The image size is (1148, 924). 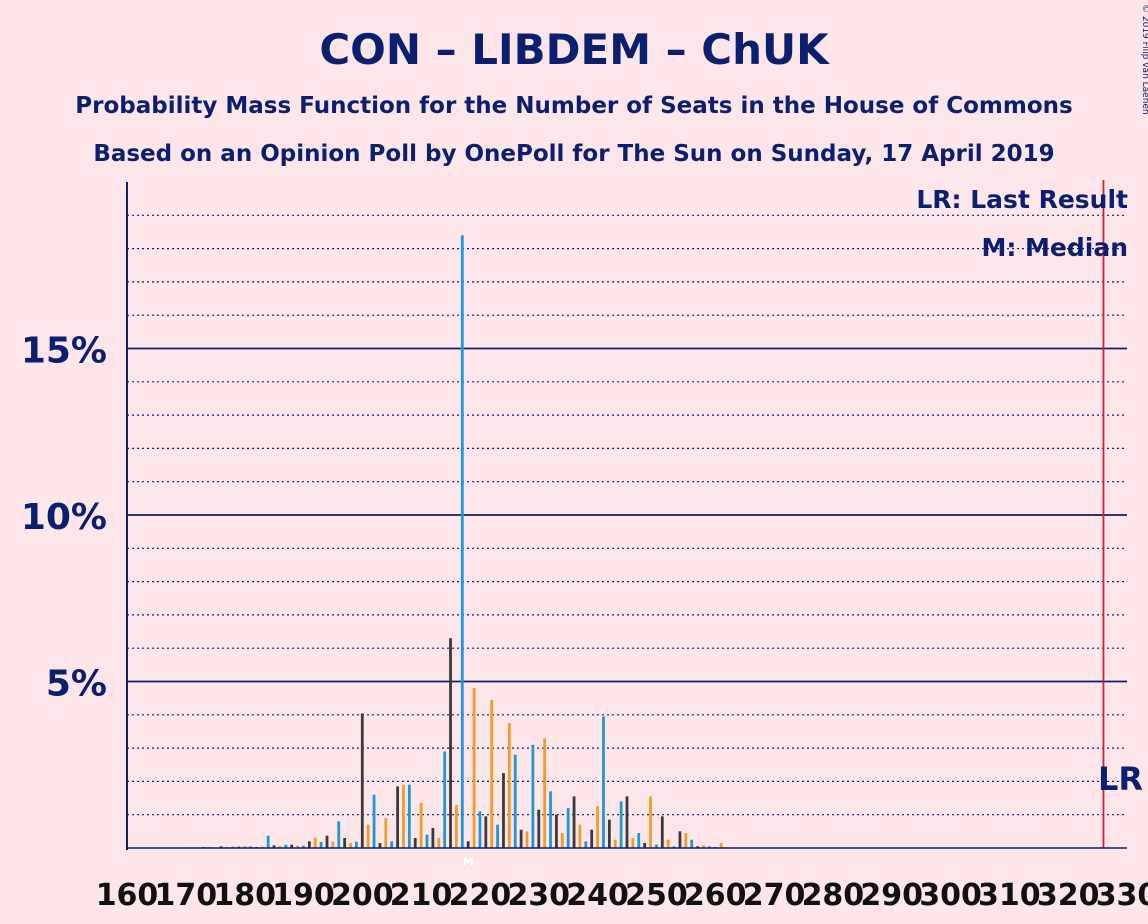 I want to click on x-tick-label: 300, so click(x=950, y=895).